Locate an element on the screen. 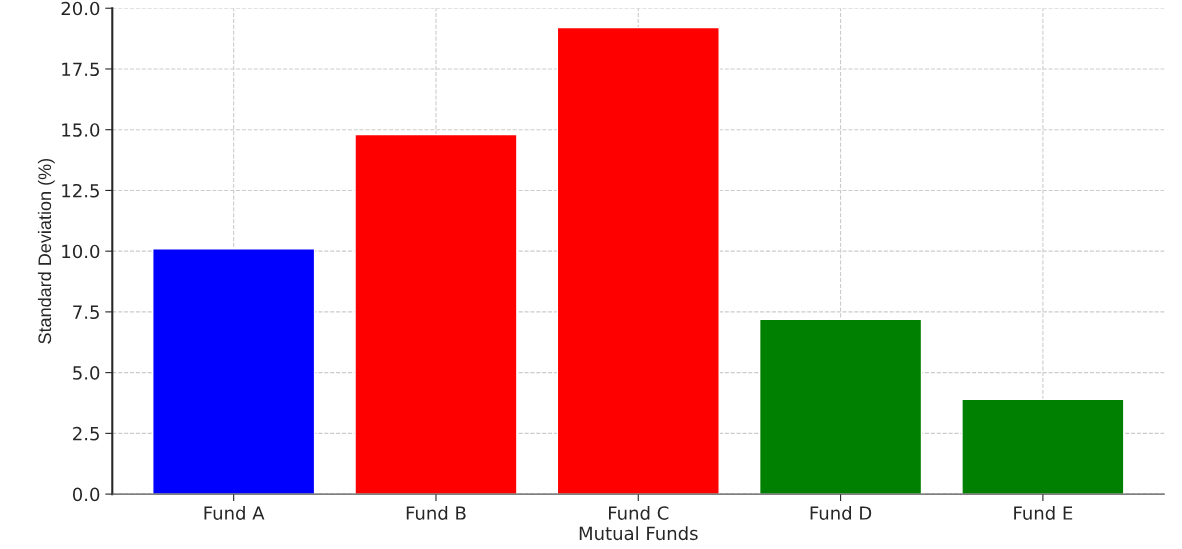 The image size is (1182, 549). x-tick-label: Fund B is located at coordinates (436, 512).